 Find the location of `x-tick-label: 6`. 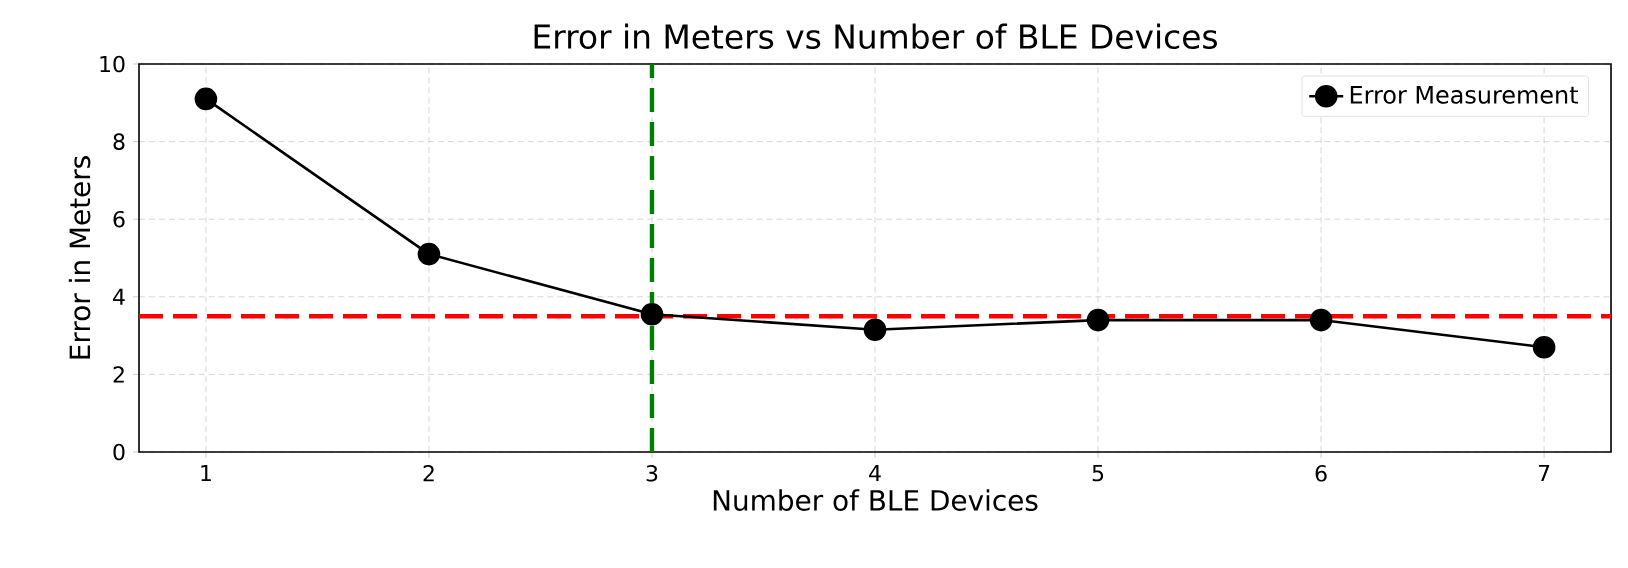

x-tick-label: 6 is located at coordinates (1321, 473).